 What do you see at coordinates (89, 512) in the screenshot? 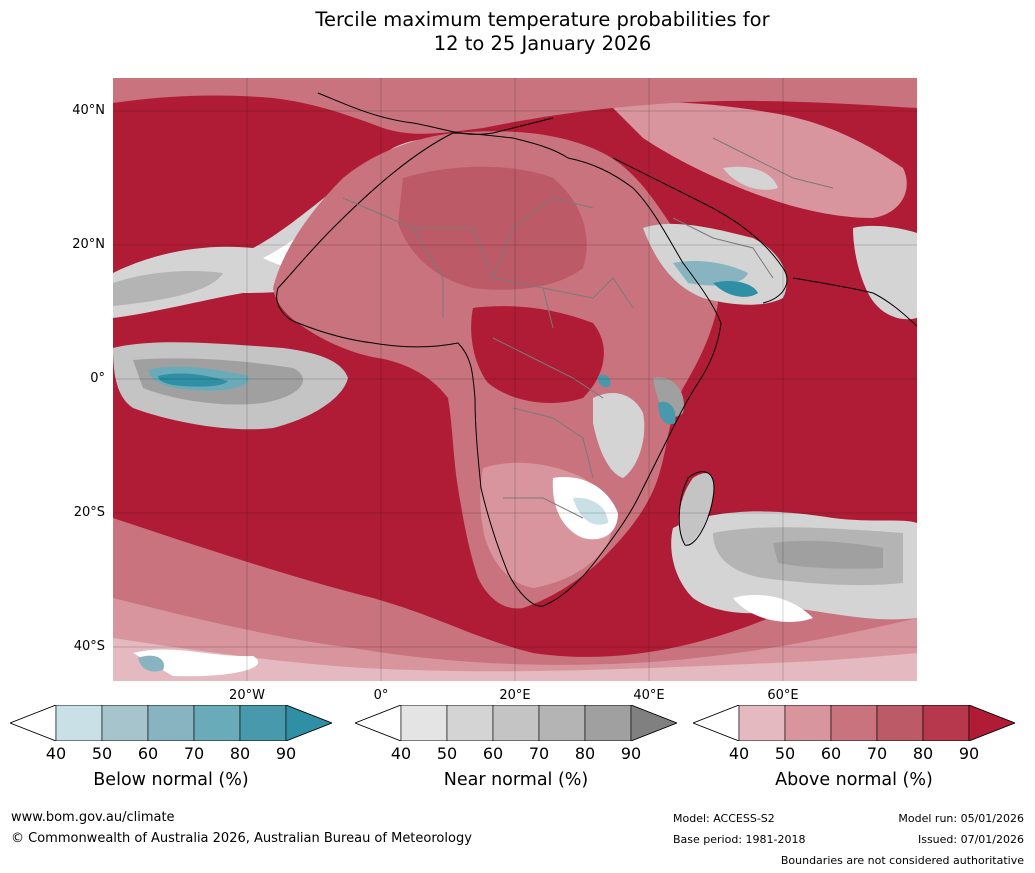
I see `lat-label-20s: 20°S` at bounding box center [89, 512].